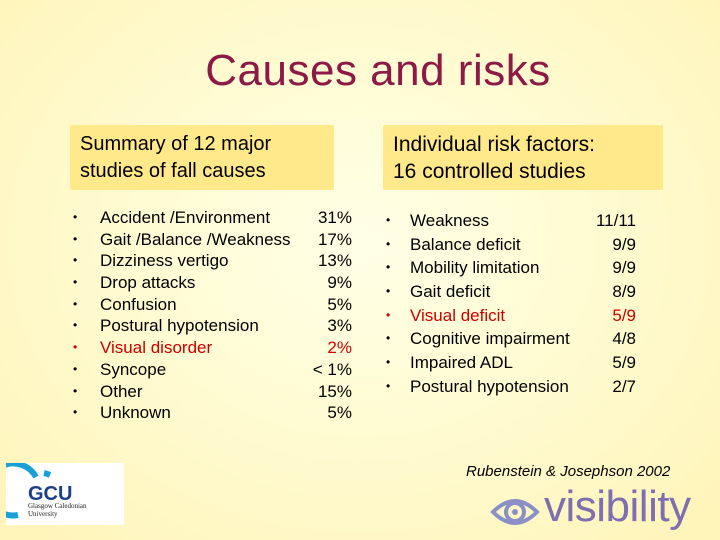 The height and width of the screenshot is (540, 720). I want to click on gcu-logo: GCU Glasgow Caledonian University, so click(65, 494).